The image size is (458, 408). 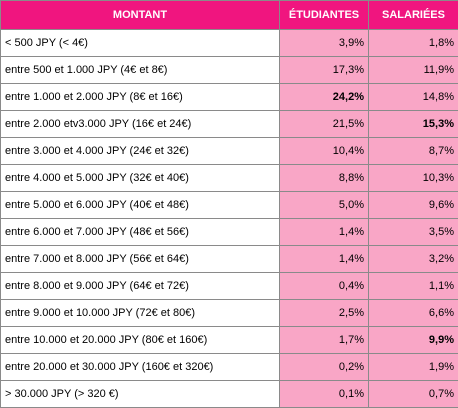 What do you see at coordinates (140, 340) in the screenshot?
I see `montant-cell: entre 10.000 et 20.000 JPY (80€ et 160€)` at bounding box center [140, 340].